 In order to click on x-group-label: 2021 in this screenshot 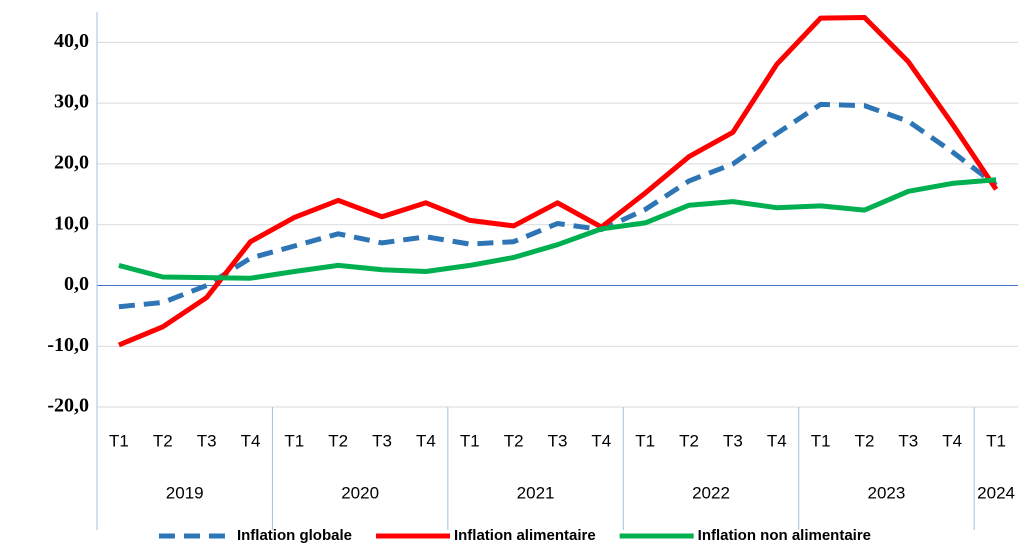, I will do `click(536, 492)`.